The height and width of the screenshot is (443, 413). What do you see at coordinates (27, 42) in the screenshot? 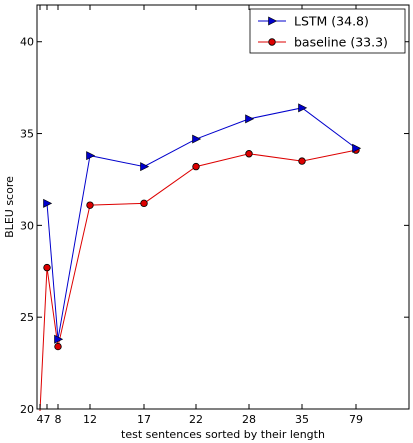
I see `y-tick-label: 40` at bounding box center [27, 42].